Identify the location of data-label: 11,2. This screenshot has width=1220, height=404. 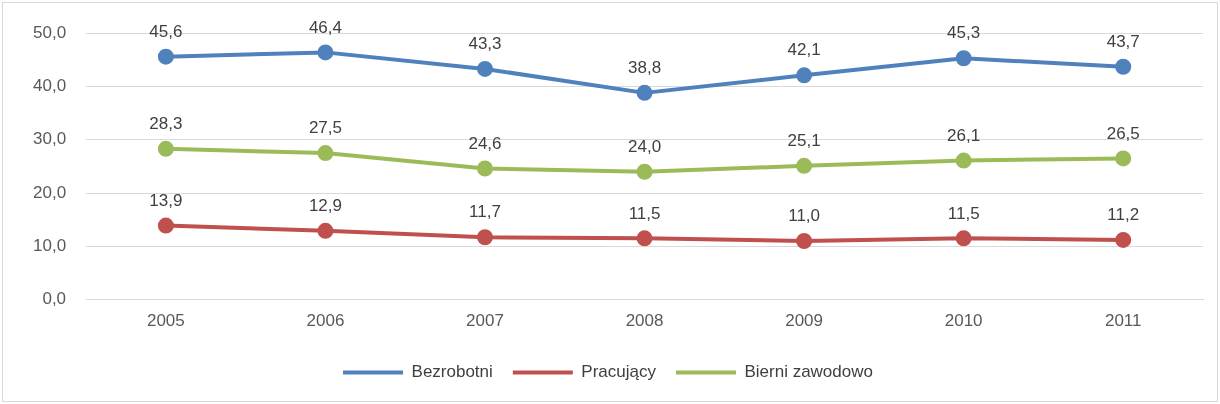
(1123, 215).